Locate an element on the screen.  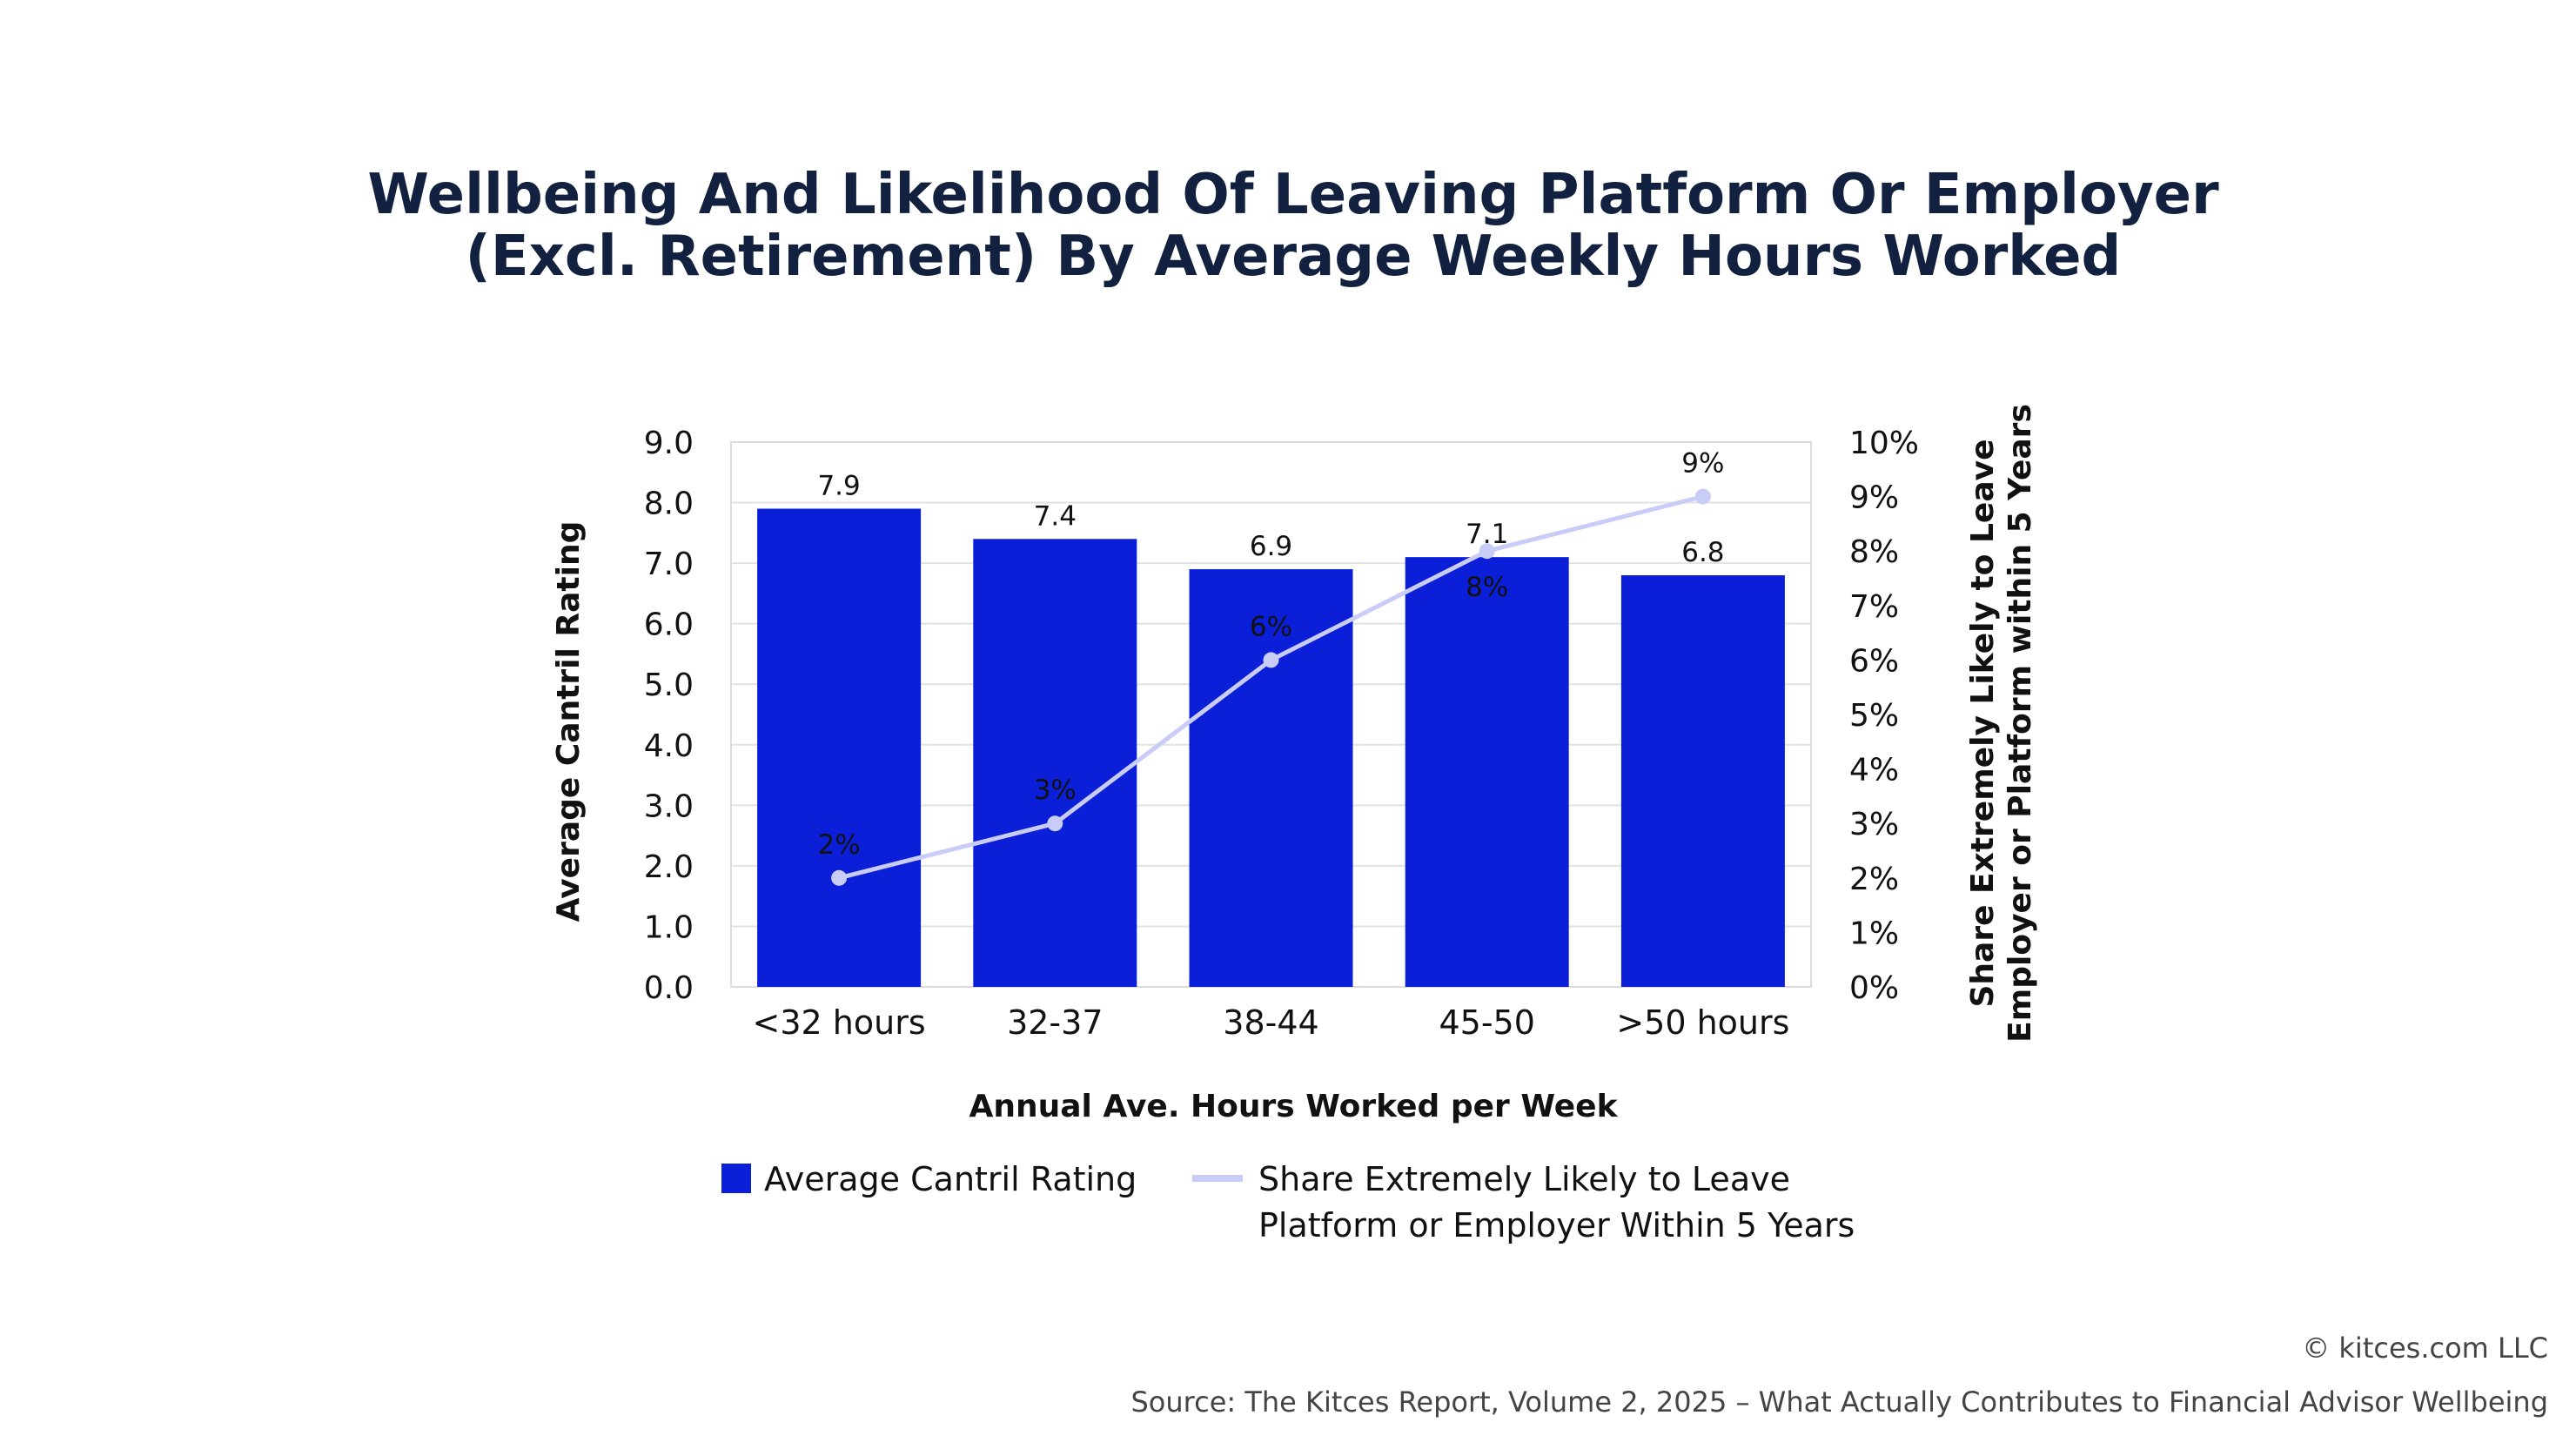
legend-label-line-1: Share Extremely Likely to Leave is located at coordinates (1524, 1179).